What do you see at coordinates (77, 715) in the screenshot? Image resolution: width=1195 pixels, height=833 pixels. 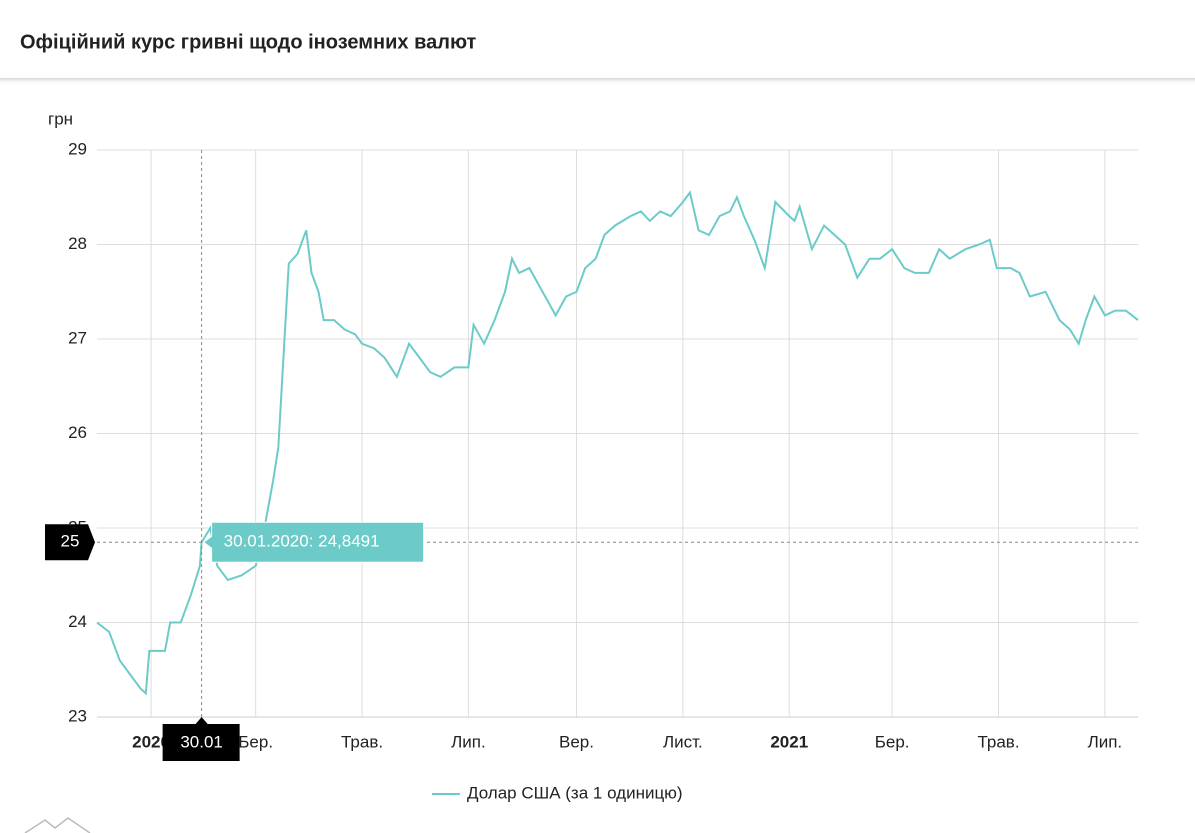 I see `y-tick-label: 23` at bounding box center [77, 715].